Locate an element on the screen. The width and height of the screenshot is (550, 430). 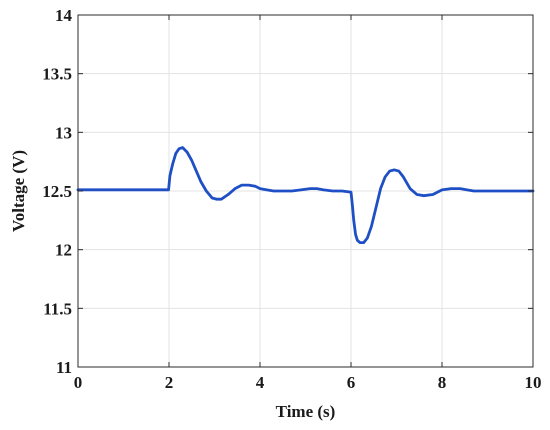
x-tick-label: 4 is located at coordinates (260, 382).